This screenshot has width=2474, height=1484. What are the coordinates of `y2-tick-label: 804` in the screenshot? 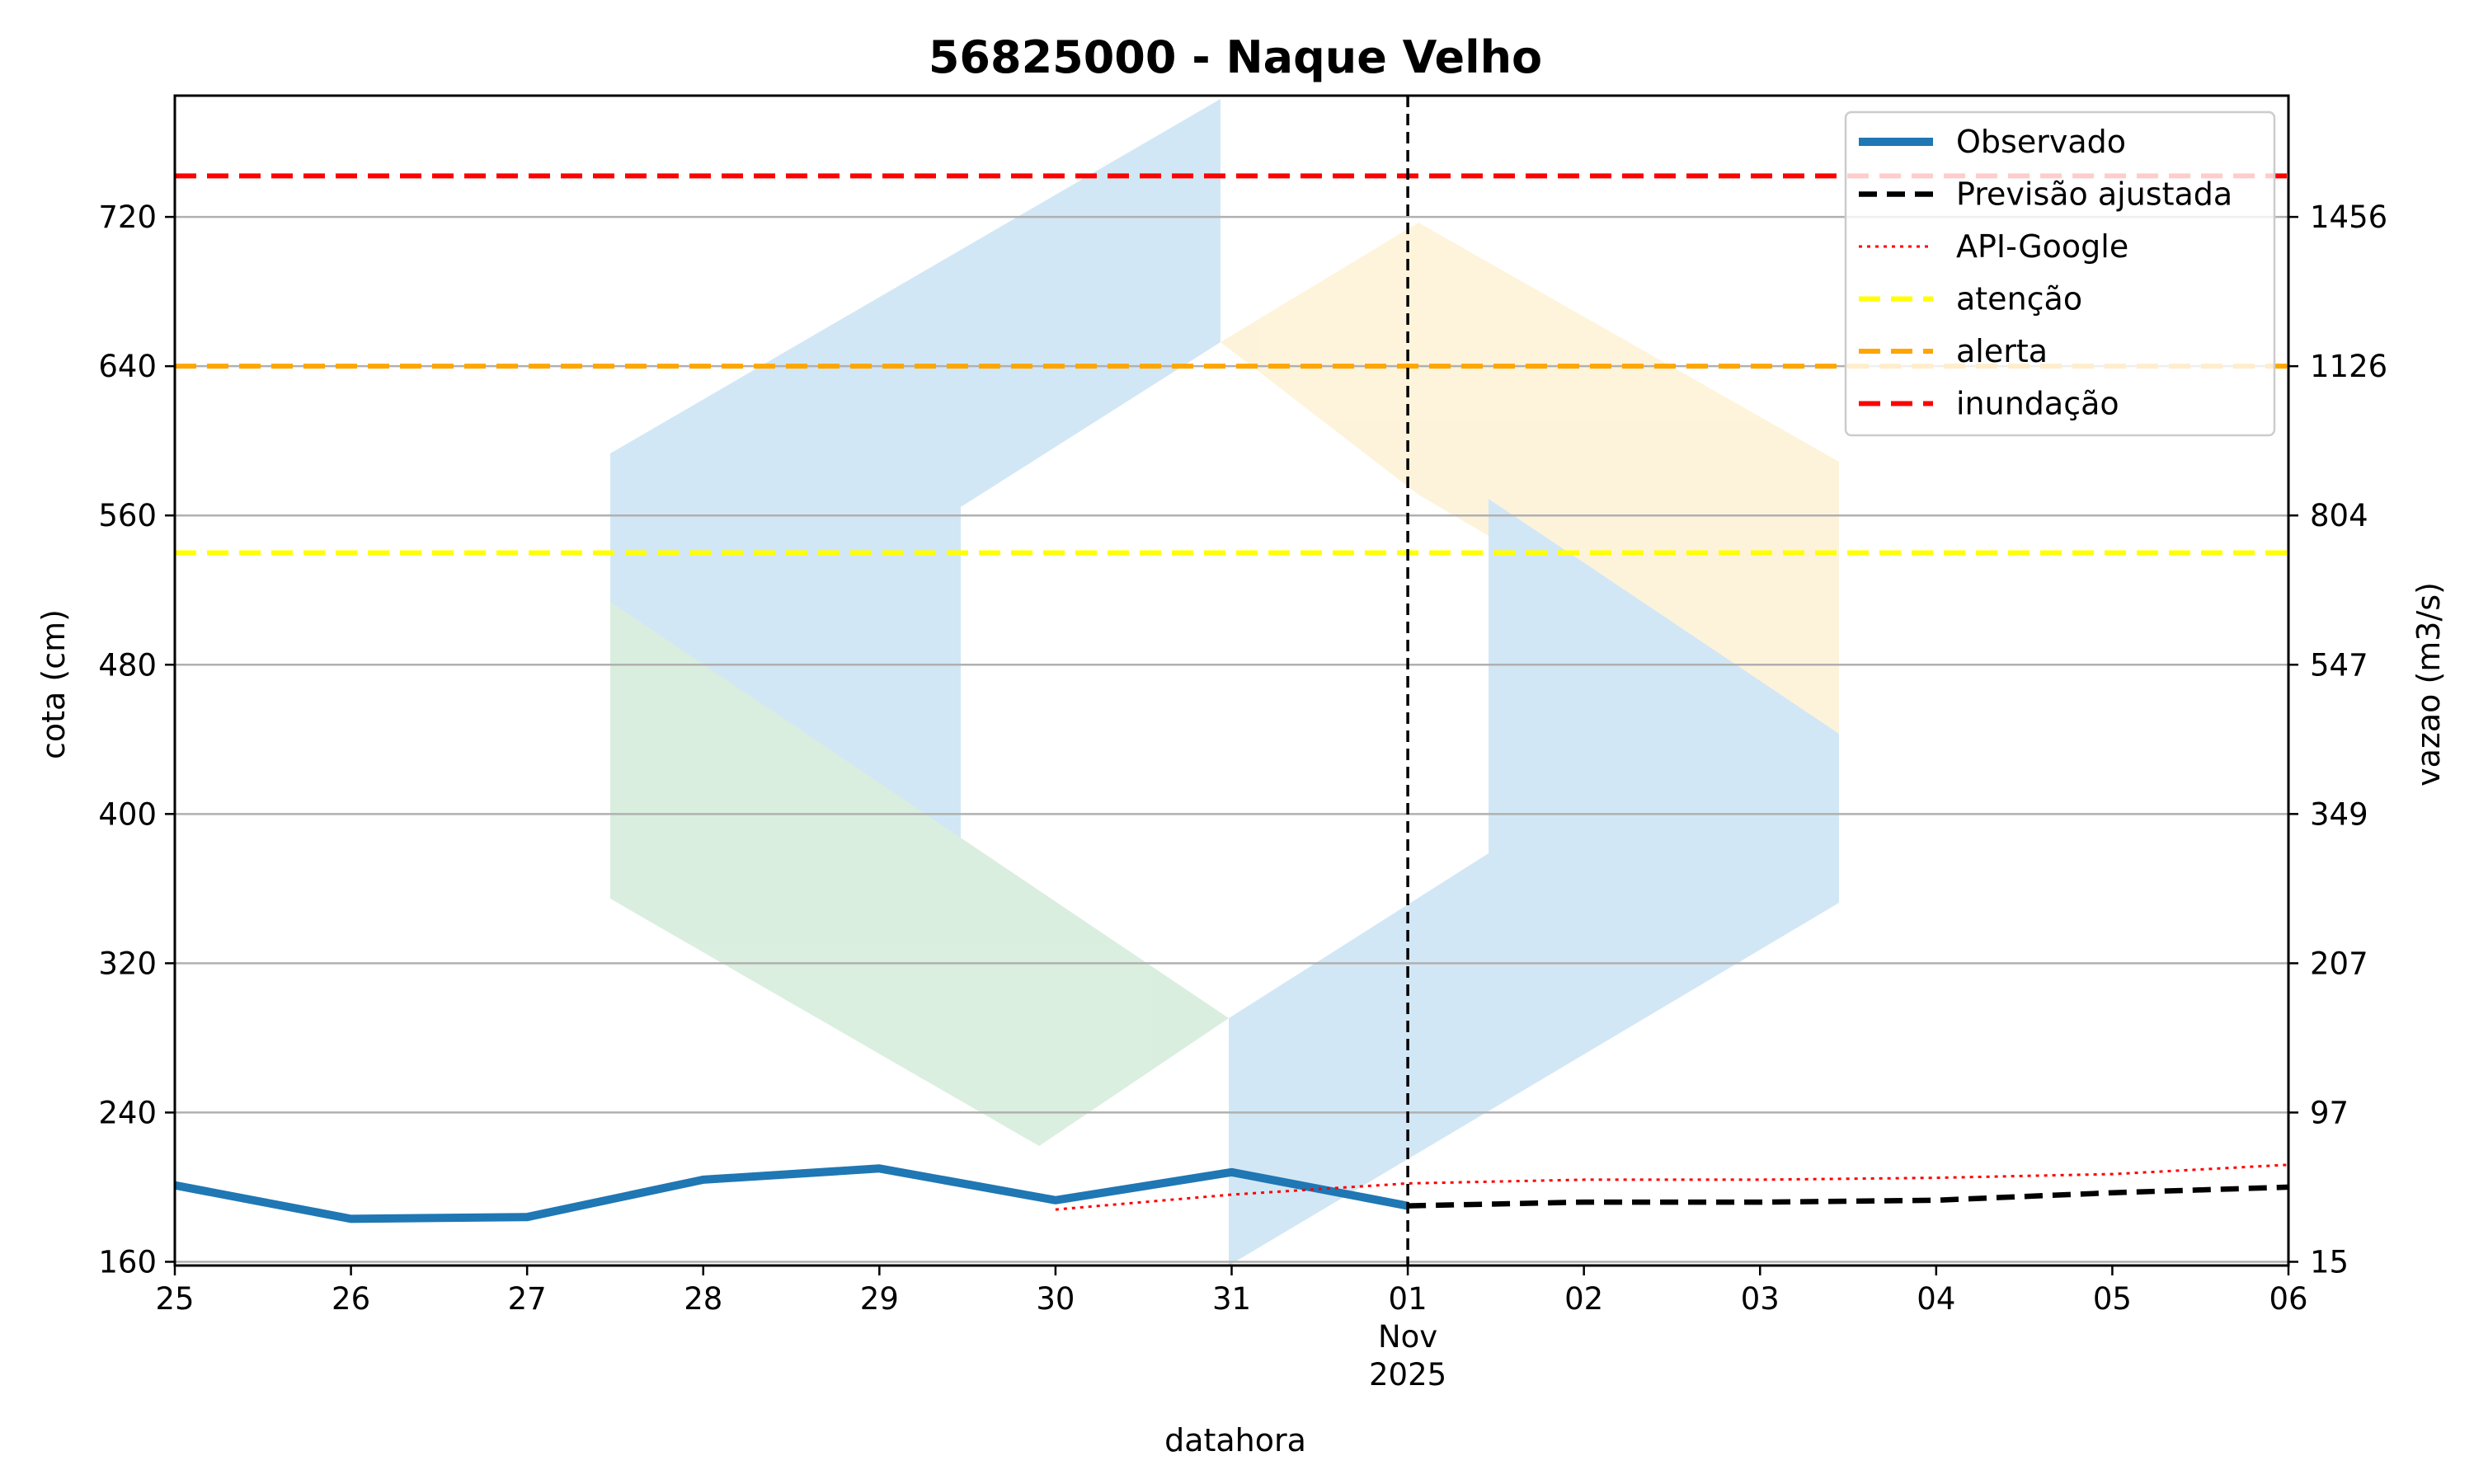 It's located at (2339, 515).